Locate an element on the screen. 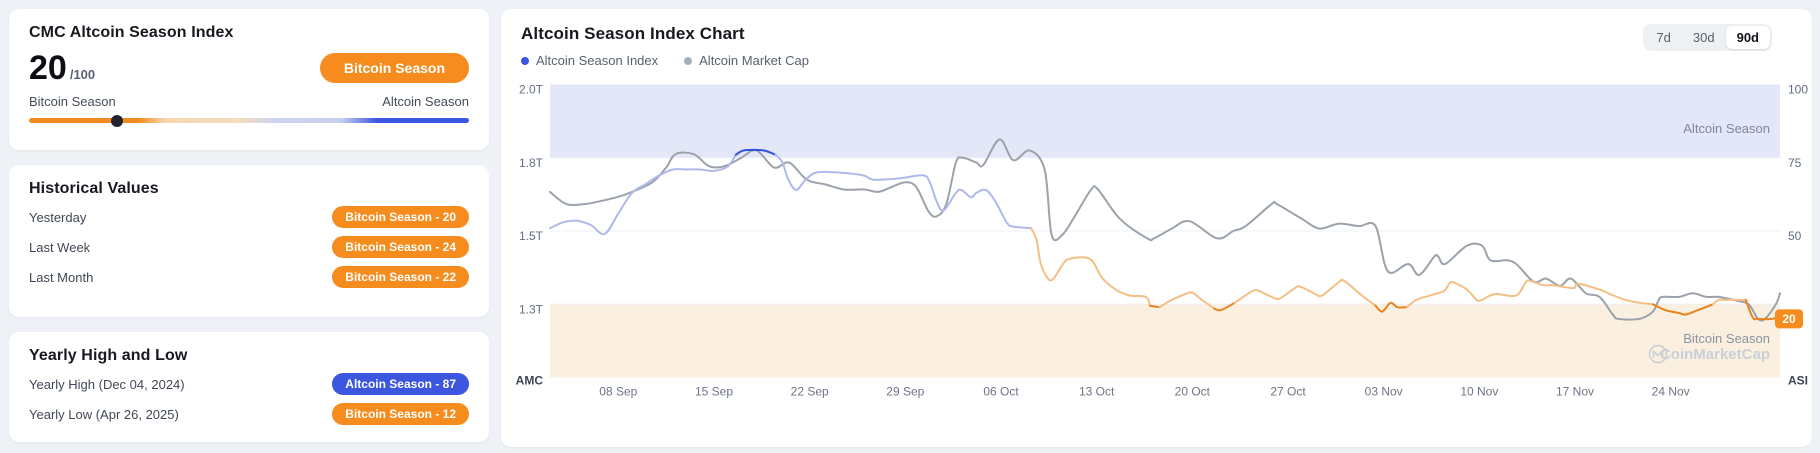  x-axis-tick: 24 Nov is located at coordinates (1671, 392).